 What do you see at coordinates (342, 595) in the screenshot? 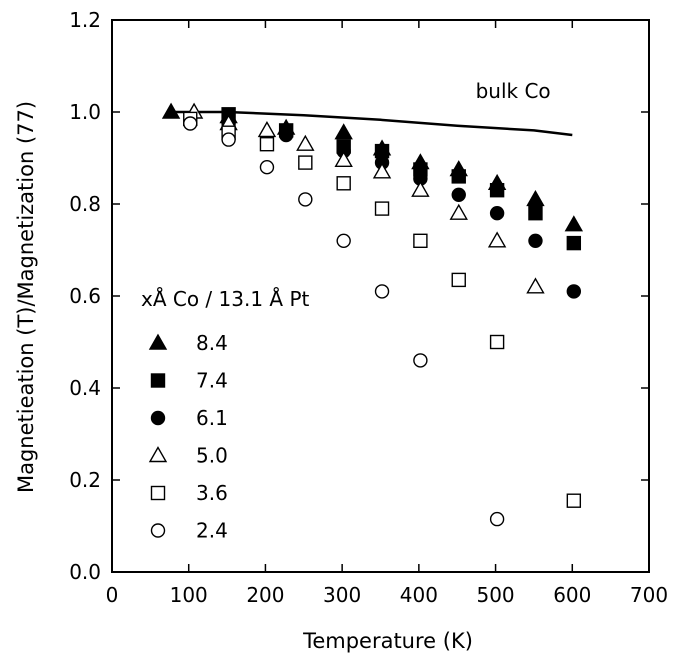
I see `x-tick-label: 300` at bounding box center [342, 595].